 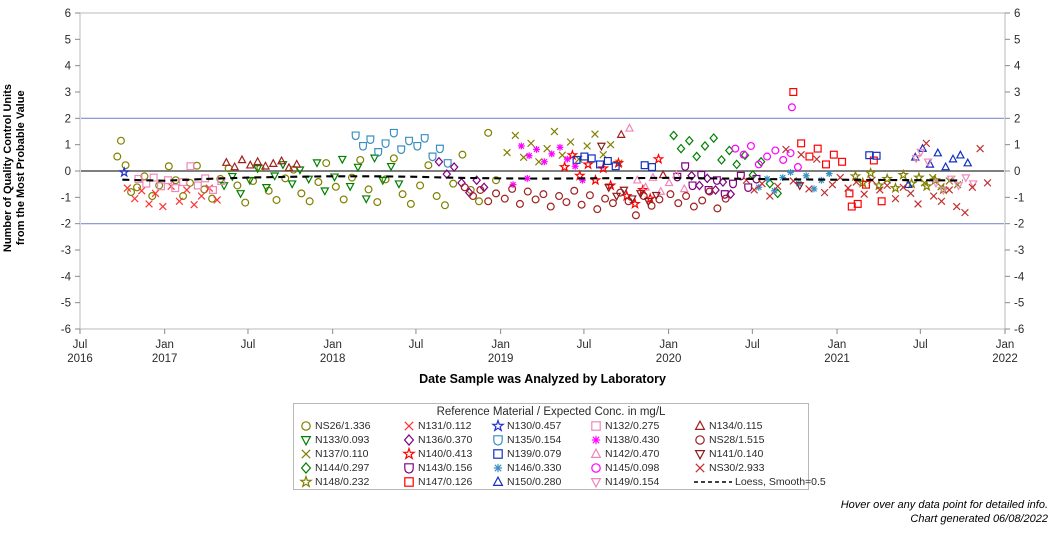 What do you see at coordinates (538, 454) in the screenshot?
I see `legend-item: N139/0.079` at bounding box center [538, 454].